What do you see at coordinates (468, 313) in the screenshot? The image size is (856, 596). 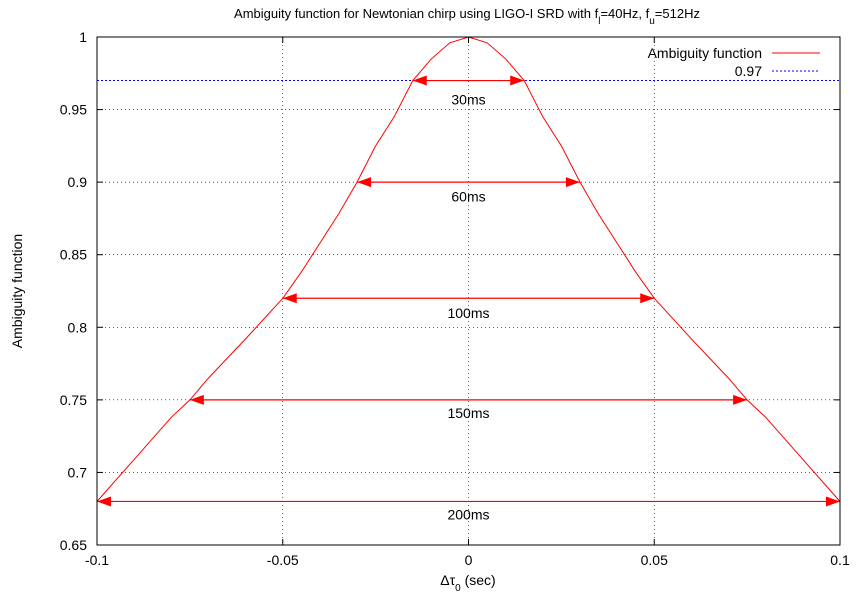 I see `duration-label: 100ms` at bounding box center [468, 313].